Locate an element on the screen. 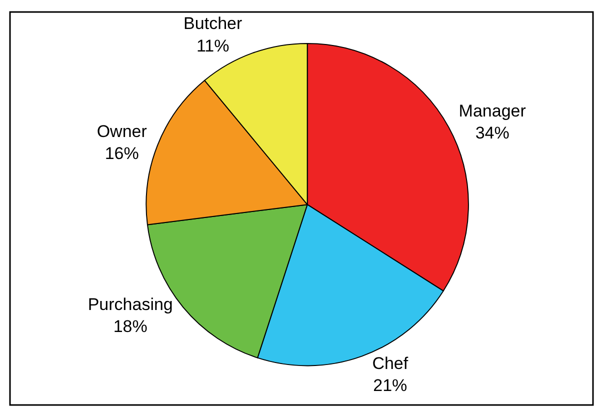 The width and height of the screenshot is (595, 407). data-label: 18% is located at coordinates (130, 326).